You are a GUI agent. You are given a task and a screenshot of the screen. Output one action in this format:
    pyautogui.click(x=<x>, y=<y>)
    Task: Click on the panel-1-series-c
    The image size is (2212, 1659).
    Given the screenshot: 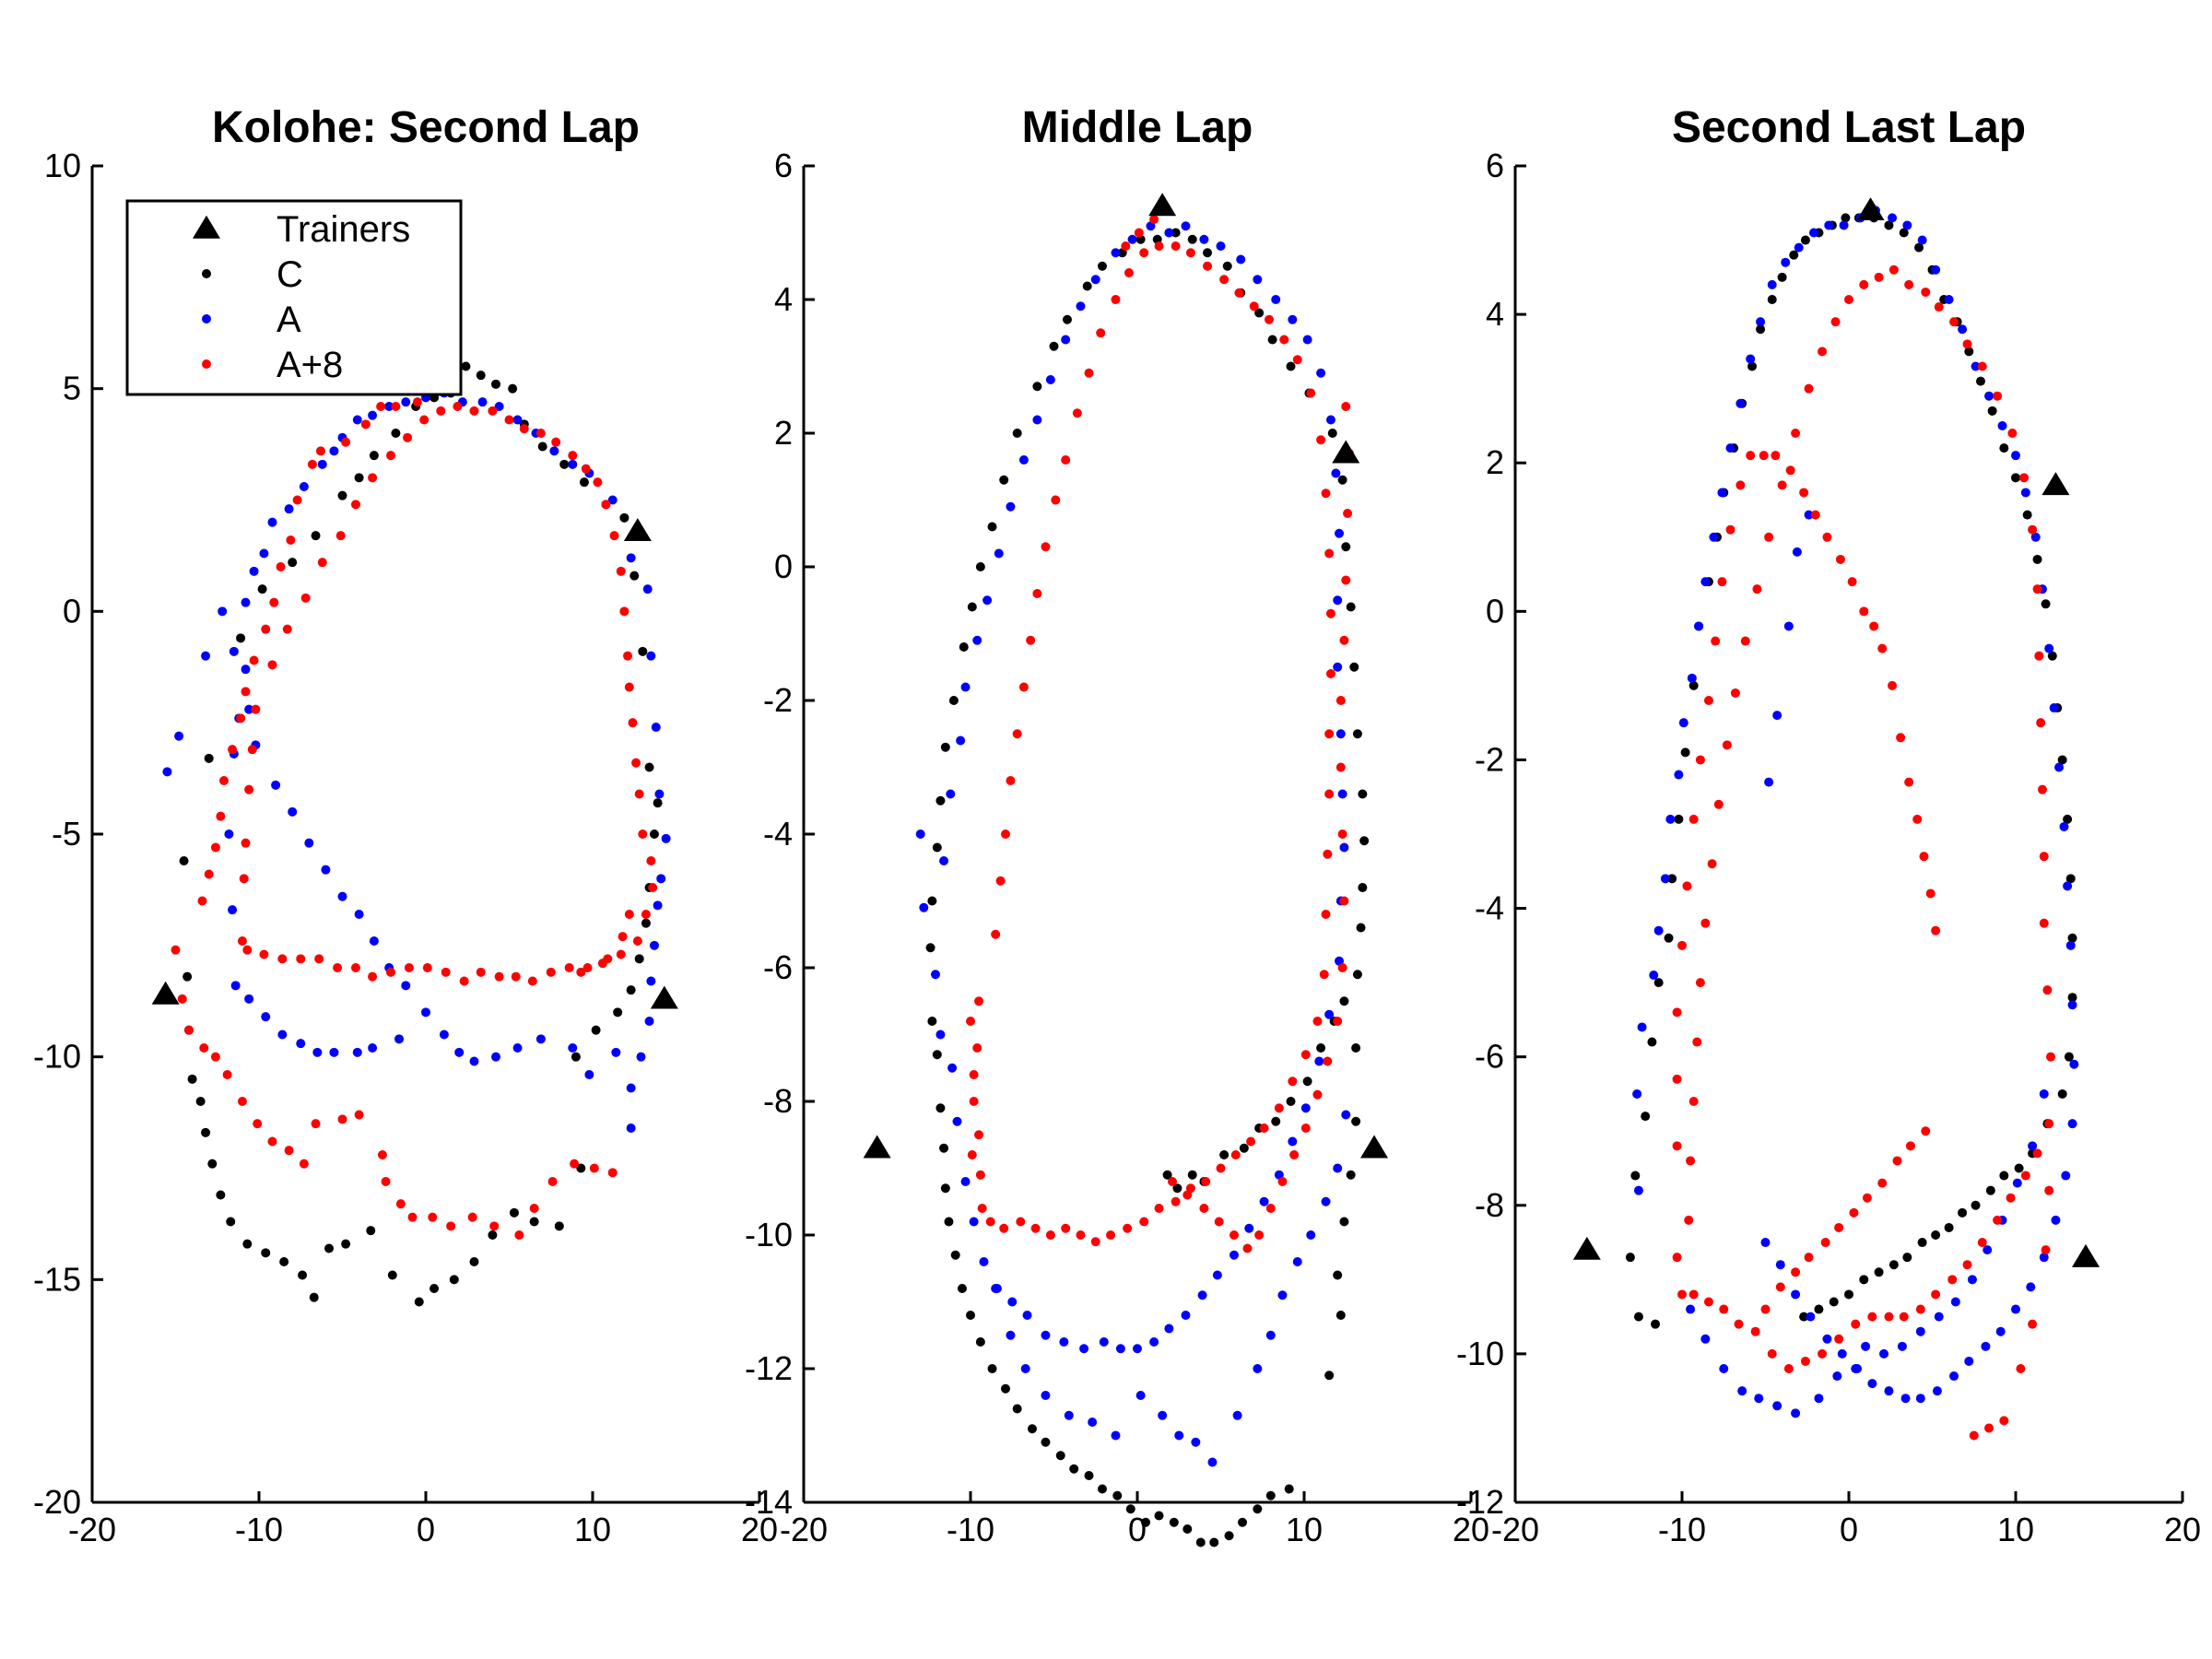 What is the action you would take?
    pyautogui.click(x=421, y=834)
    